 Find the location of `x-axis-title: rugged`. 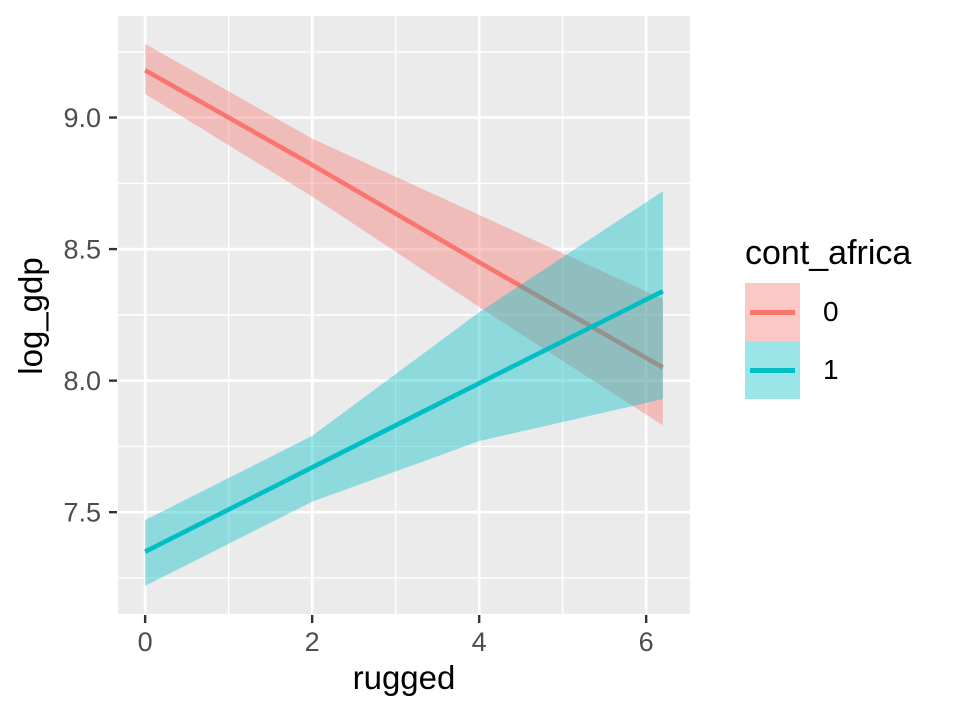

x-axis-title: rugged is located at coordinates (404, 677).